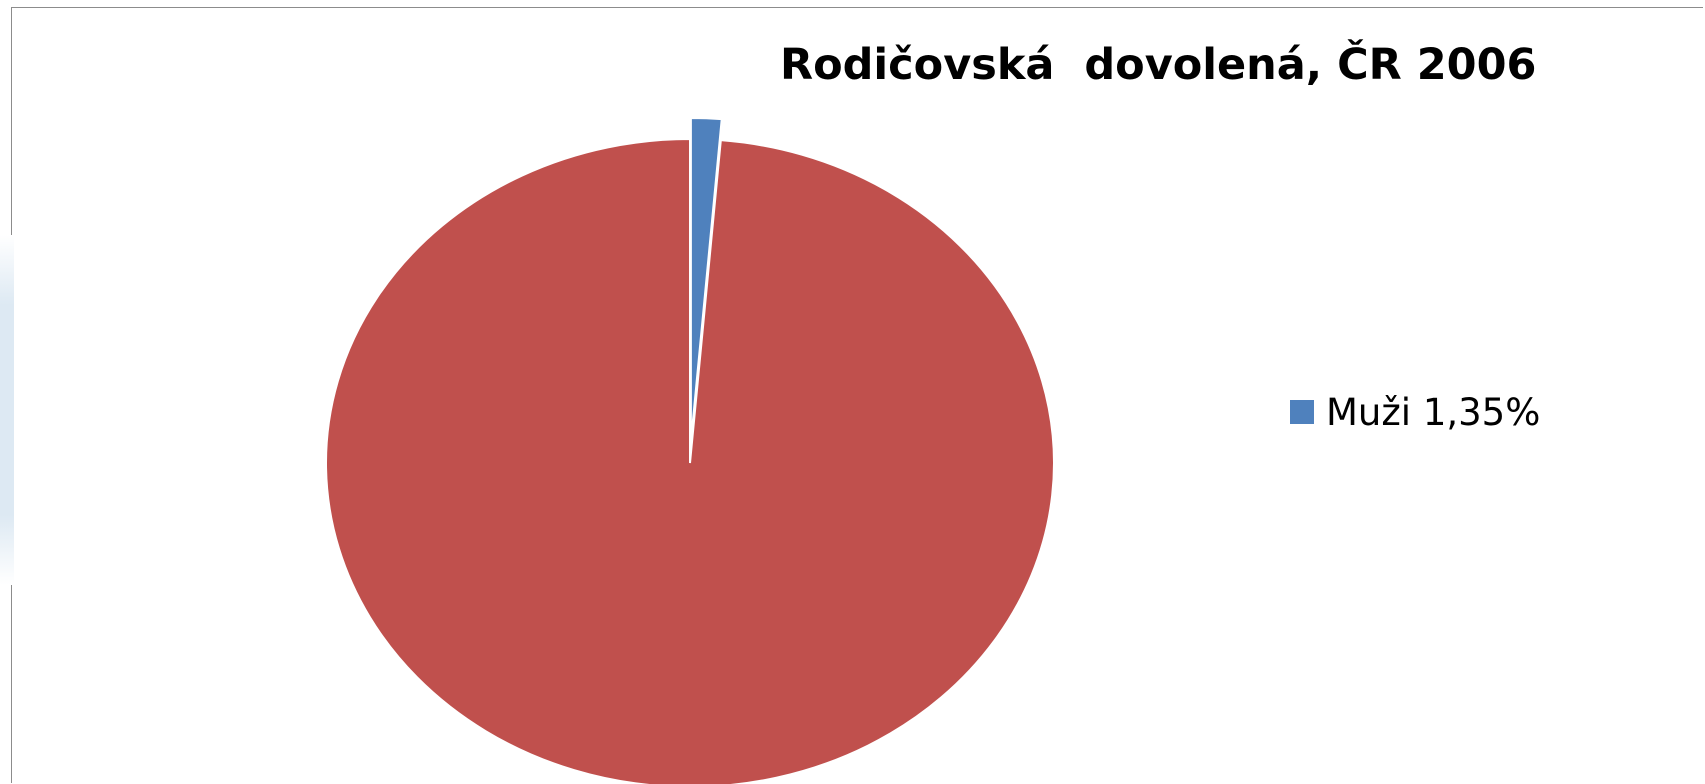  Describe the element at coordinates (1302, 412) in the screenshot. I see `legend-swatch-muzi` at that location.